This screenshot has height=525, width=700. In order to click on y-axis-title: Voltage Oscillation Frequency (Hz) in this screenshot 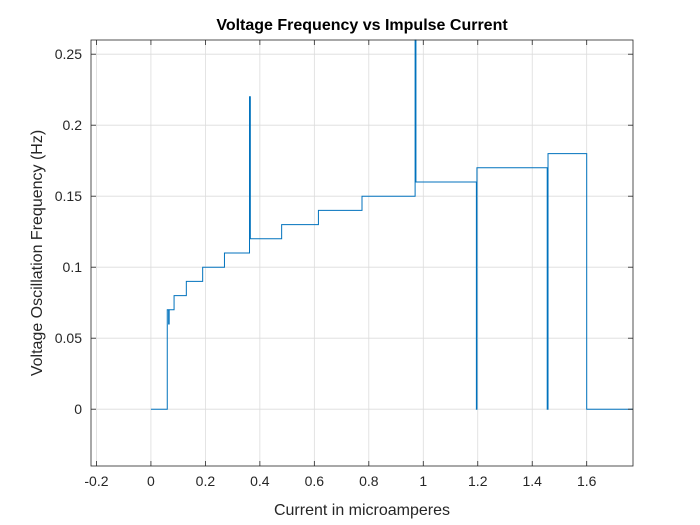, I will do `click(37, 253)`.